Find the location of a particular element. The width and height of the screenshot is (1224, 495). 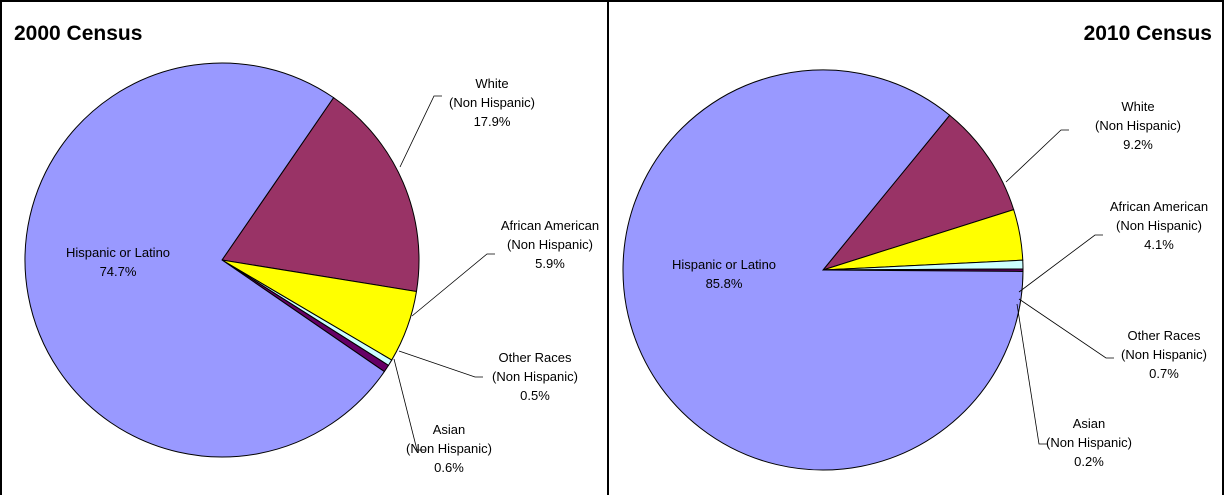

chart-title-2000: 2000 Census is located at coordinates (78, 33).